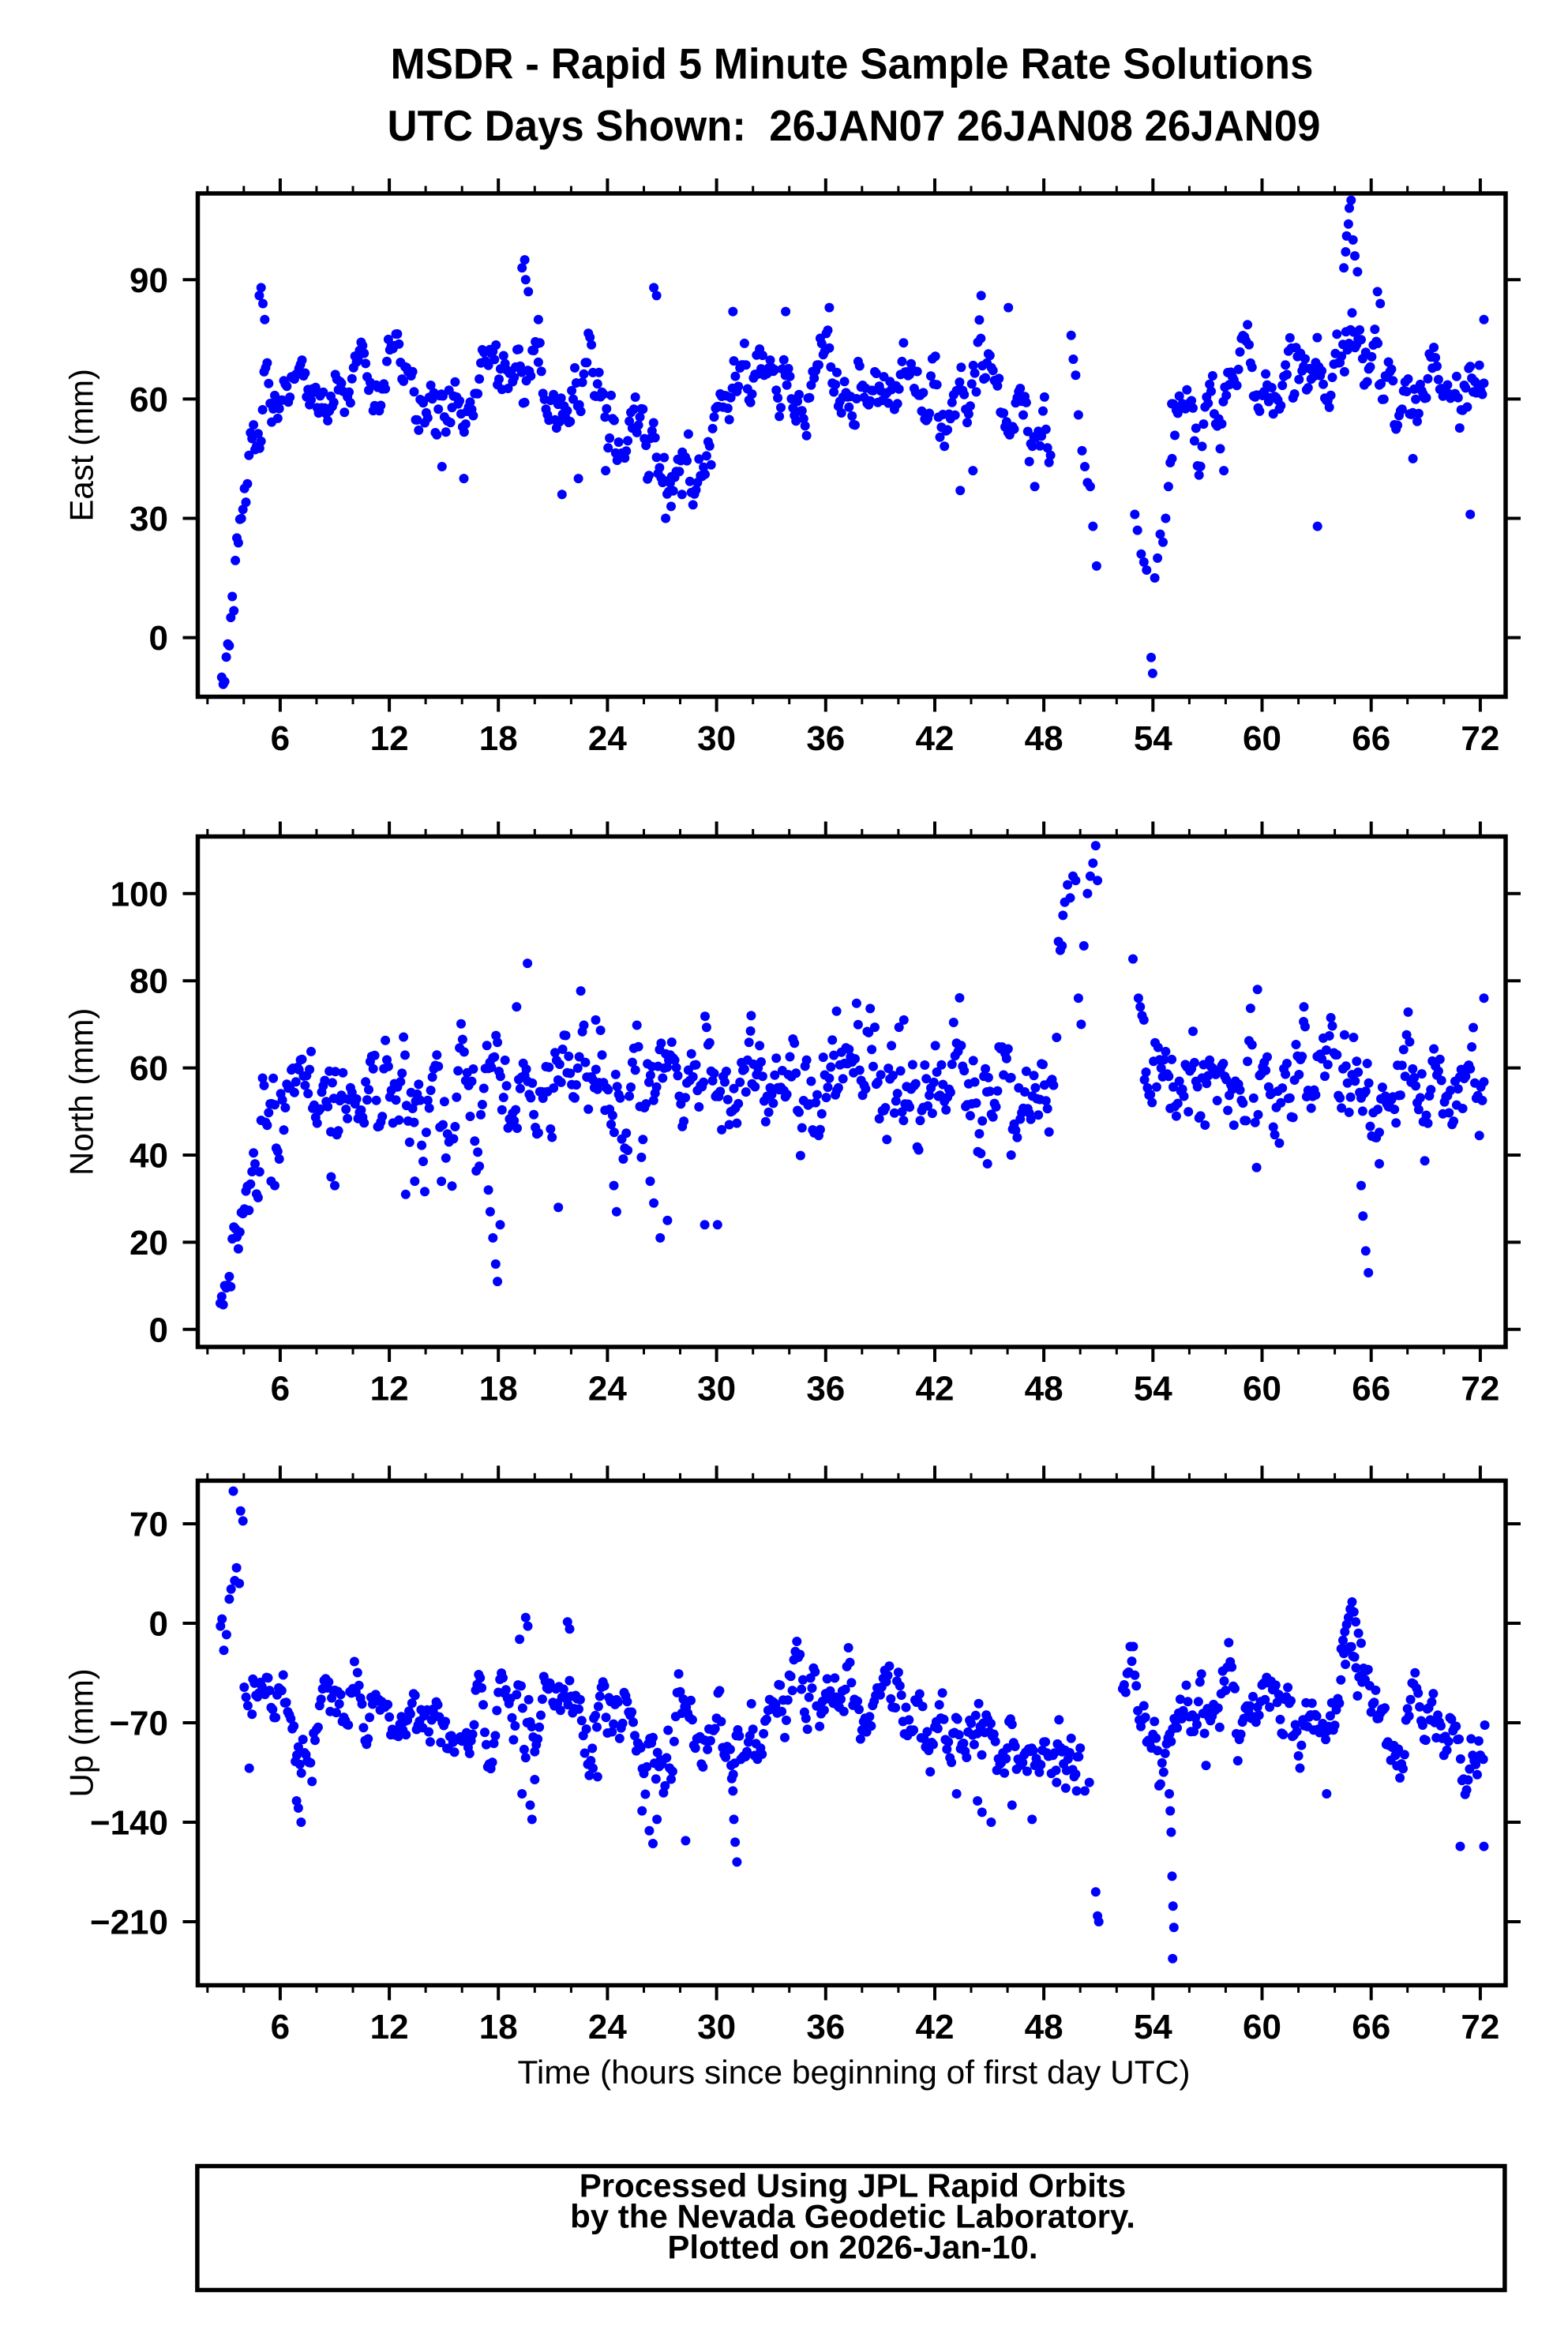  I want to click on svg-text: Up (mm), so click(81, 1732).